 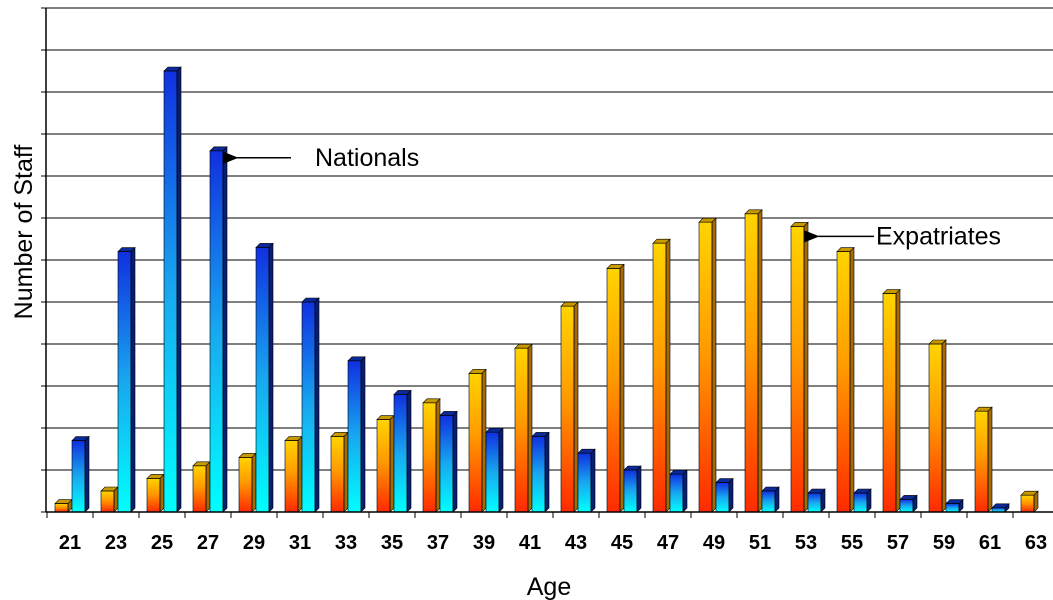 I want to click on x-tick-label: 43, so click(x=576, y=543).